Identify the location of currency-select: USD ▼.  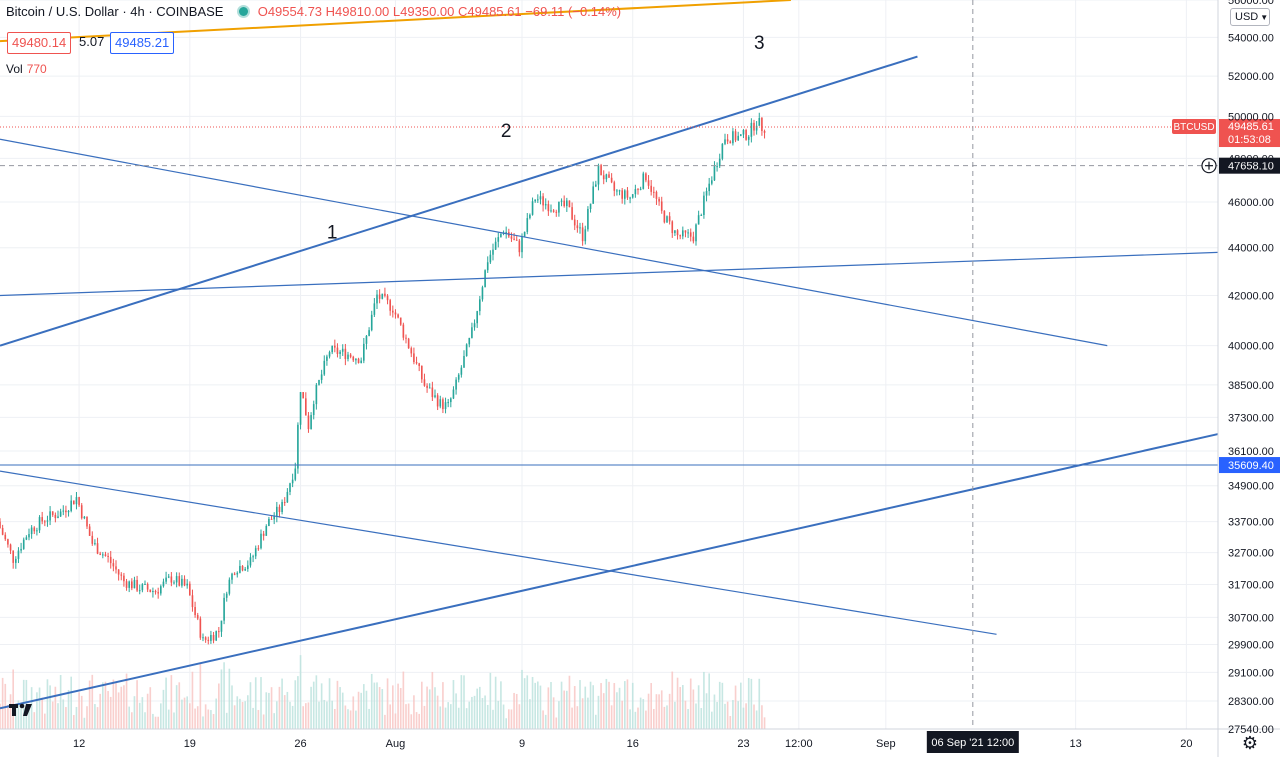
(1250, 17).